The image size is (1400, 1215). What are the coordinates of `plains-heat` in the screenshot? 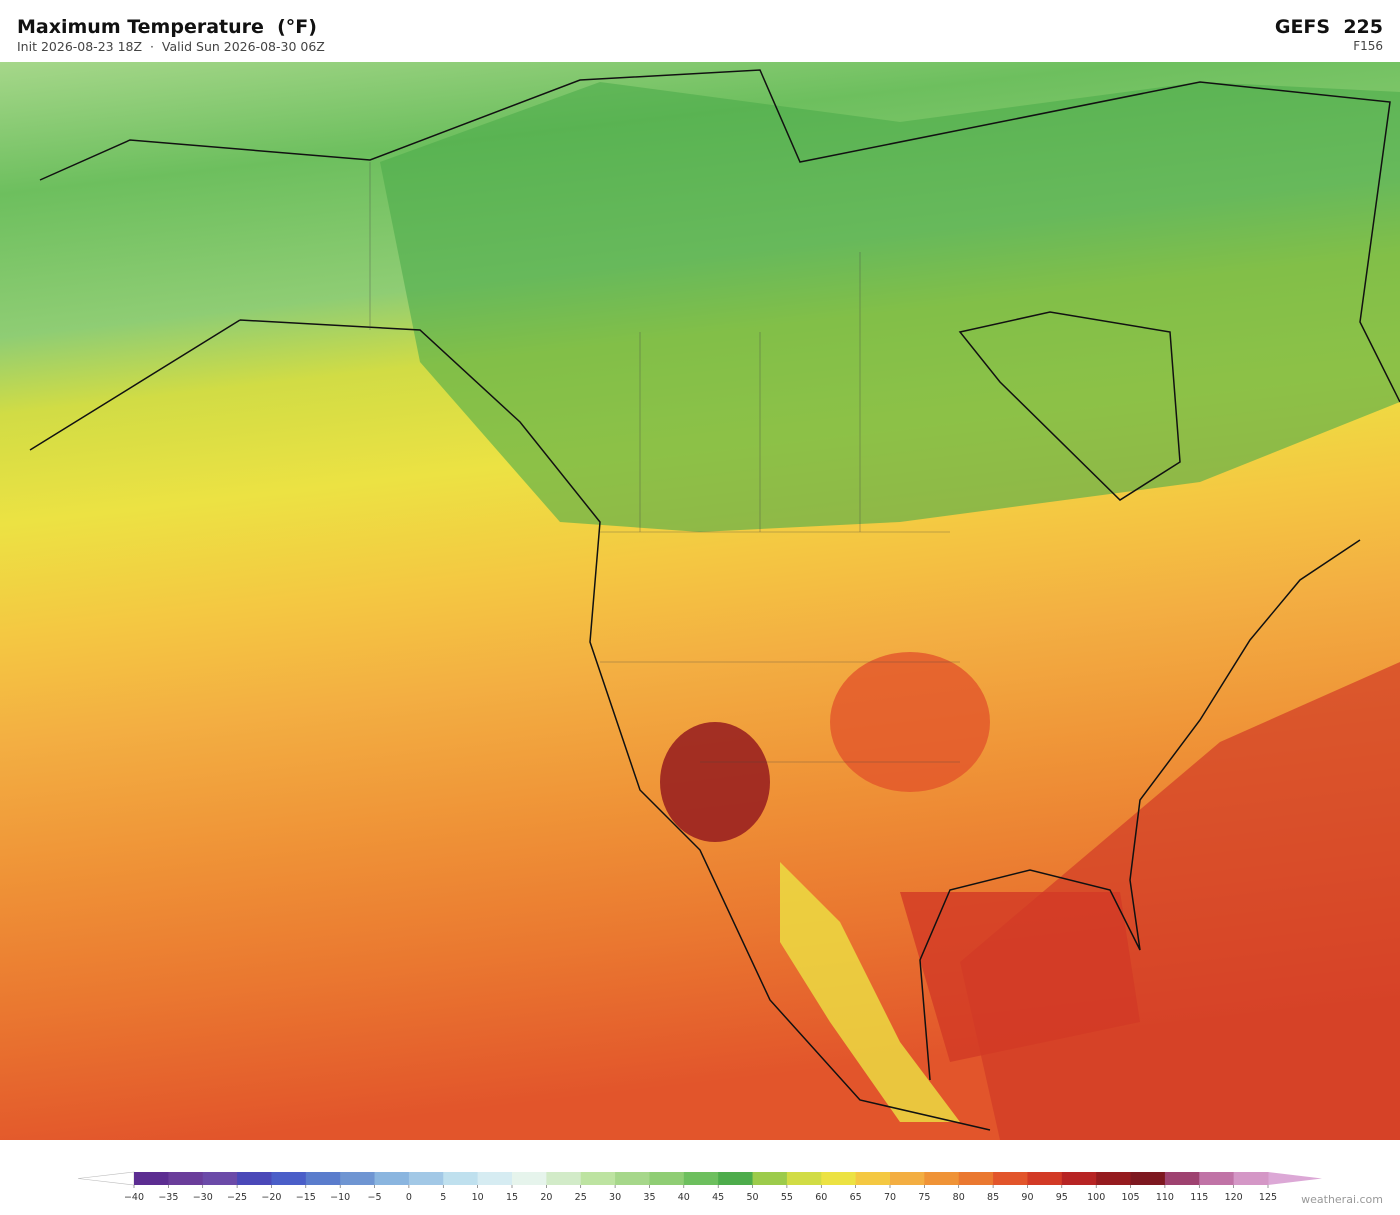 It's located at (910, 722).